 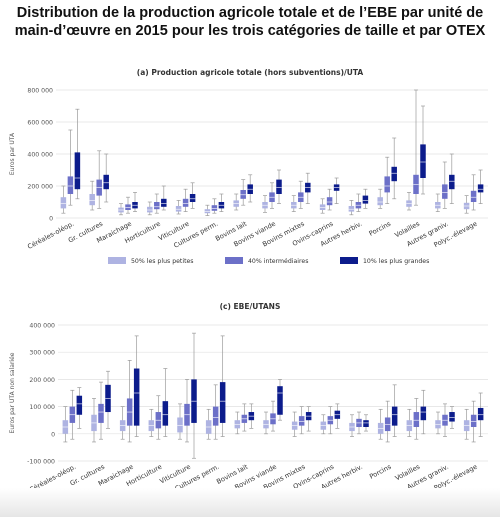 I want to click on y-axis-label: Euros par UTA non salariée, so click(x=12, y=392).